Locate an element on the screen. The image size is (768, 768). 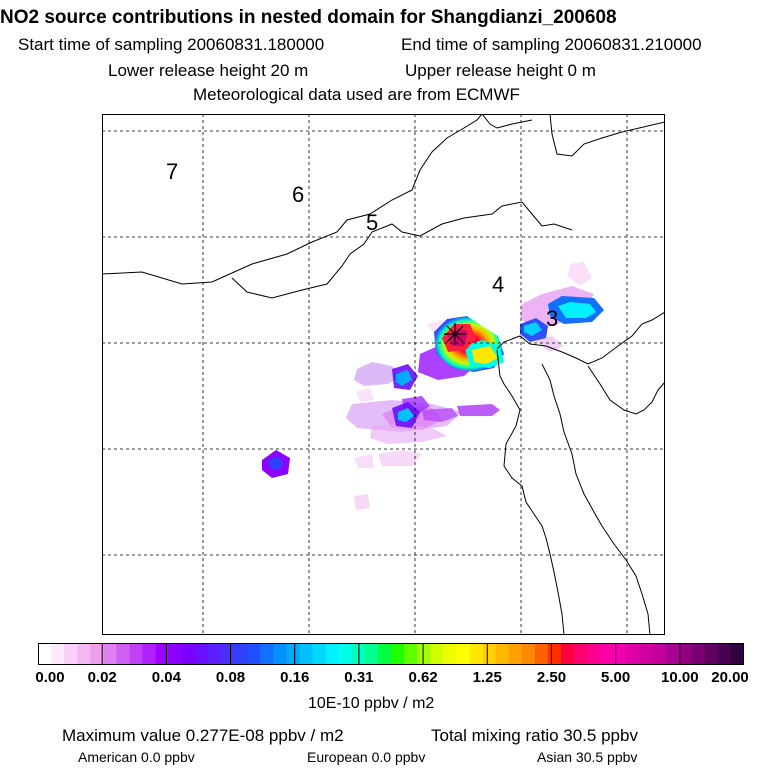
colorbar-tick-label: 0.08 is located at coordinates (230, 677).